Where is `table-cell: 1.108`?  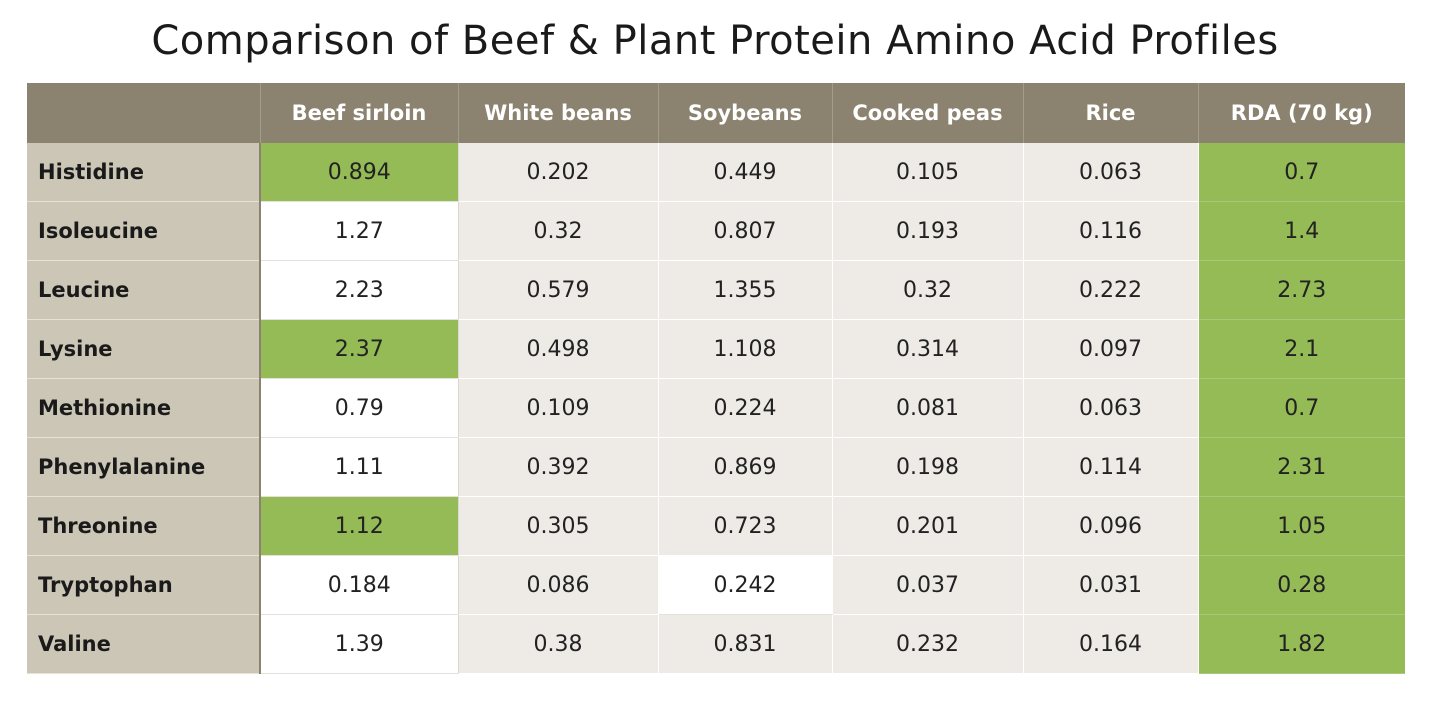
table-cell: 1.108 is located at coordinates (745, 349).